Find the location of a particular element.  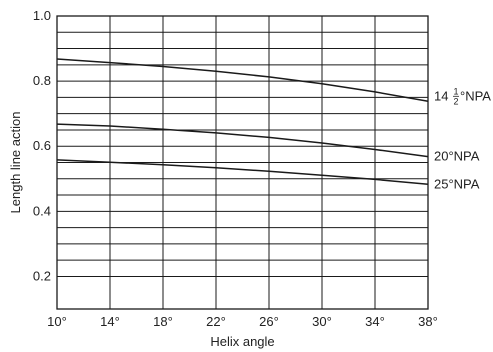

series-label-tail: °NPA is located at coordinates (475, 95).